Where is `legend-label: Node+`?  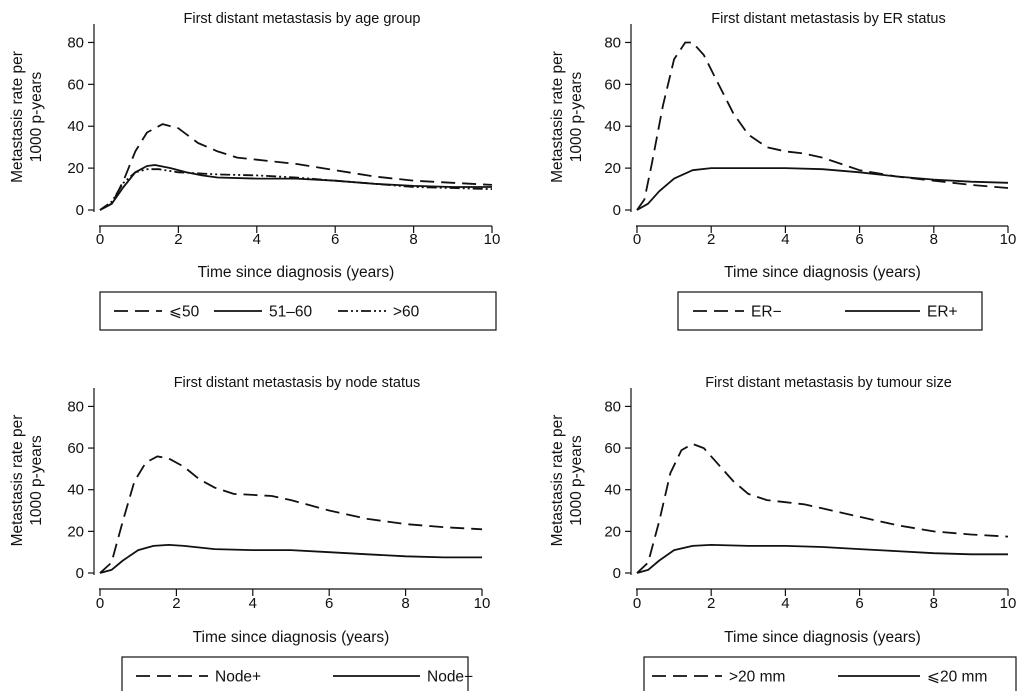
legend-label: Node+ is located at coordinates (238, 677).